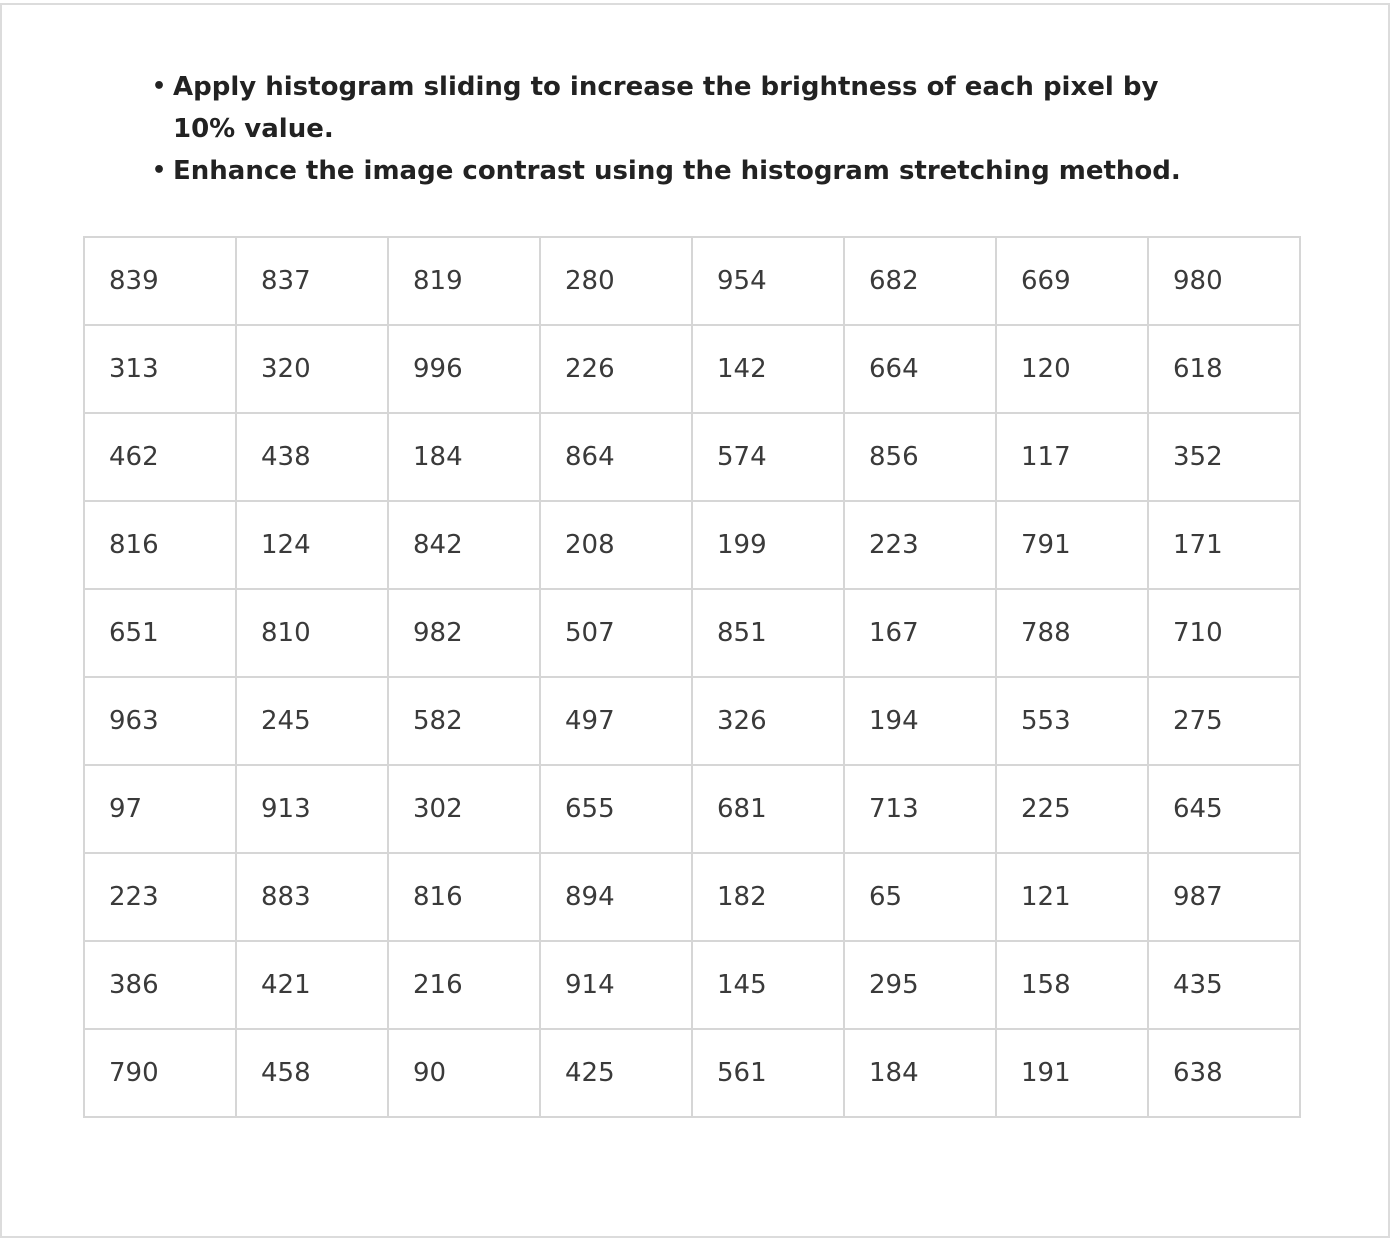  What do you see at coordinates (312, 457) in the screenshot?
I see `table-cell: 438` at bounding box center [312, 457].